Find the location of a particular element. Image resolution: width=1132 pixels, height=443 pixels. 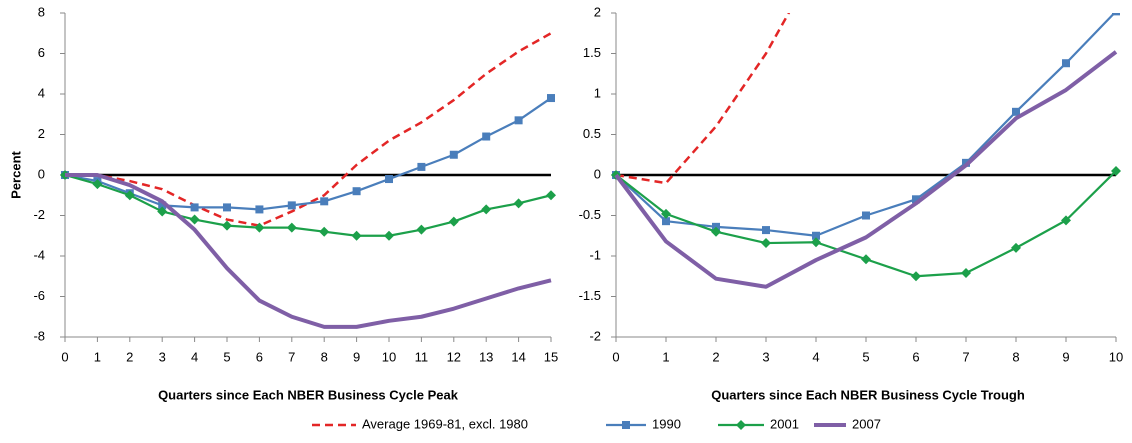

legend-label: 1990 is located at coordinates (666, 423).